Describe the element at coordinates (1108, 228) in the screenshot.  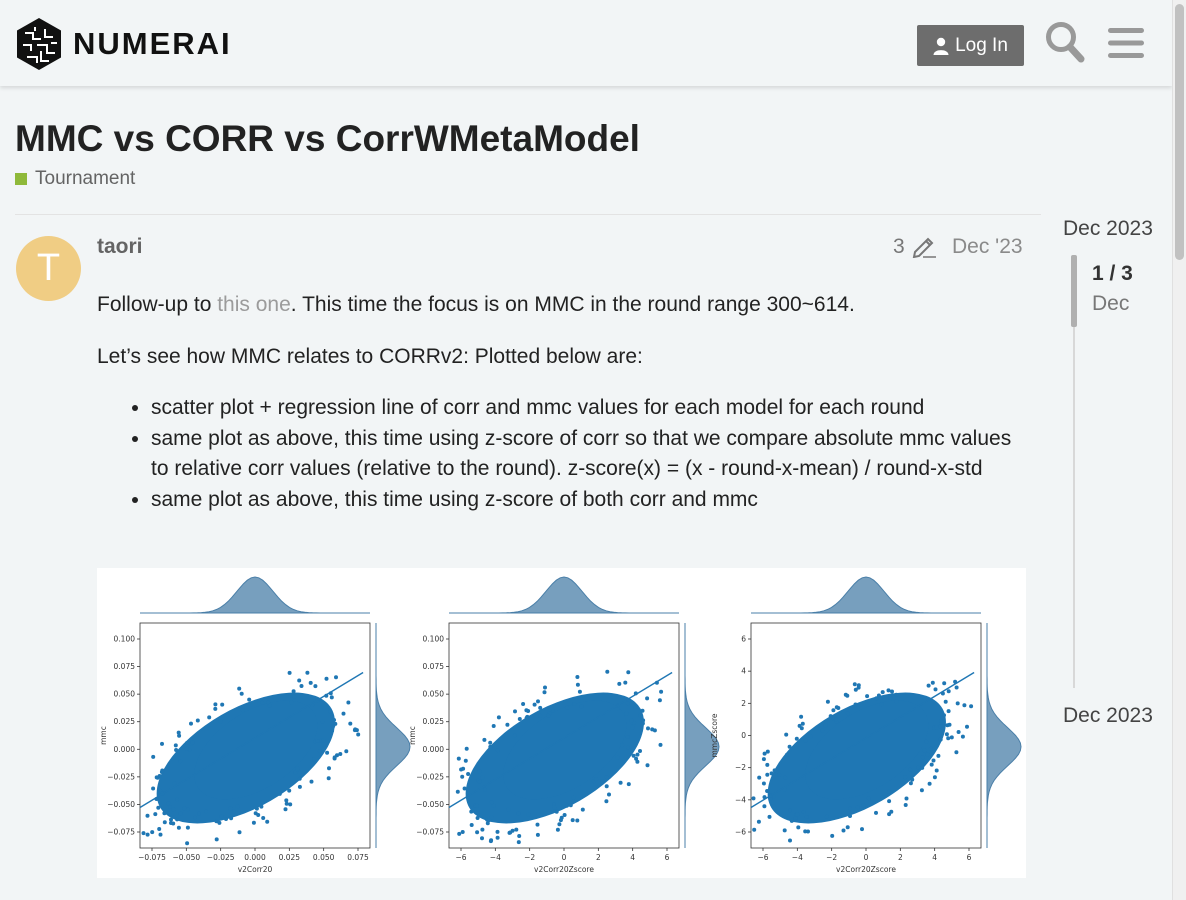
I see `timeline-start-date: Dec 2023` at that location.